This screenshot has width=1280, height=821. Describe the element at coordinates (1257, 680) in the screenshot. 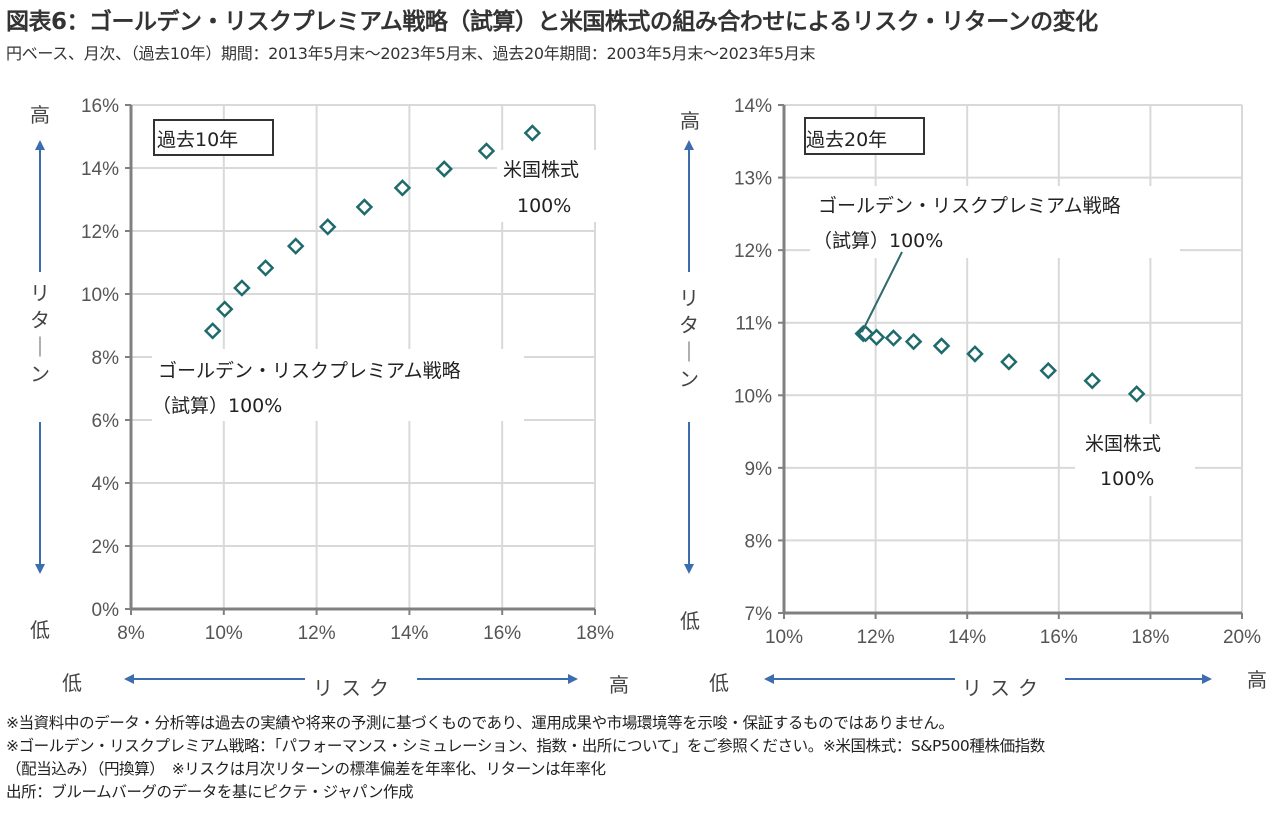

I see `right-x-high-label: 高` at that location.